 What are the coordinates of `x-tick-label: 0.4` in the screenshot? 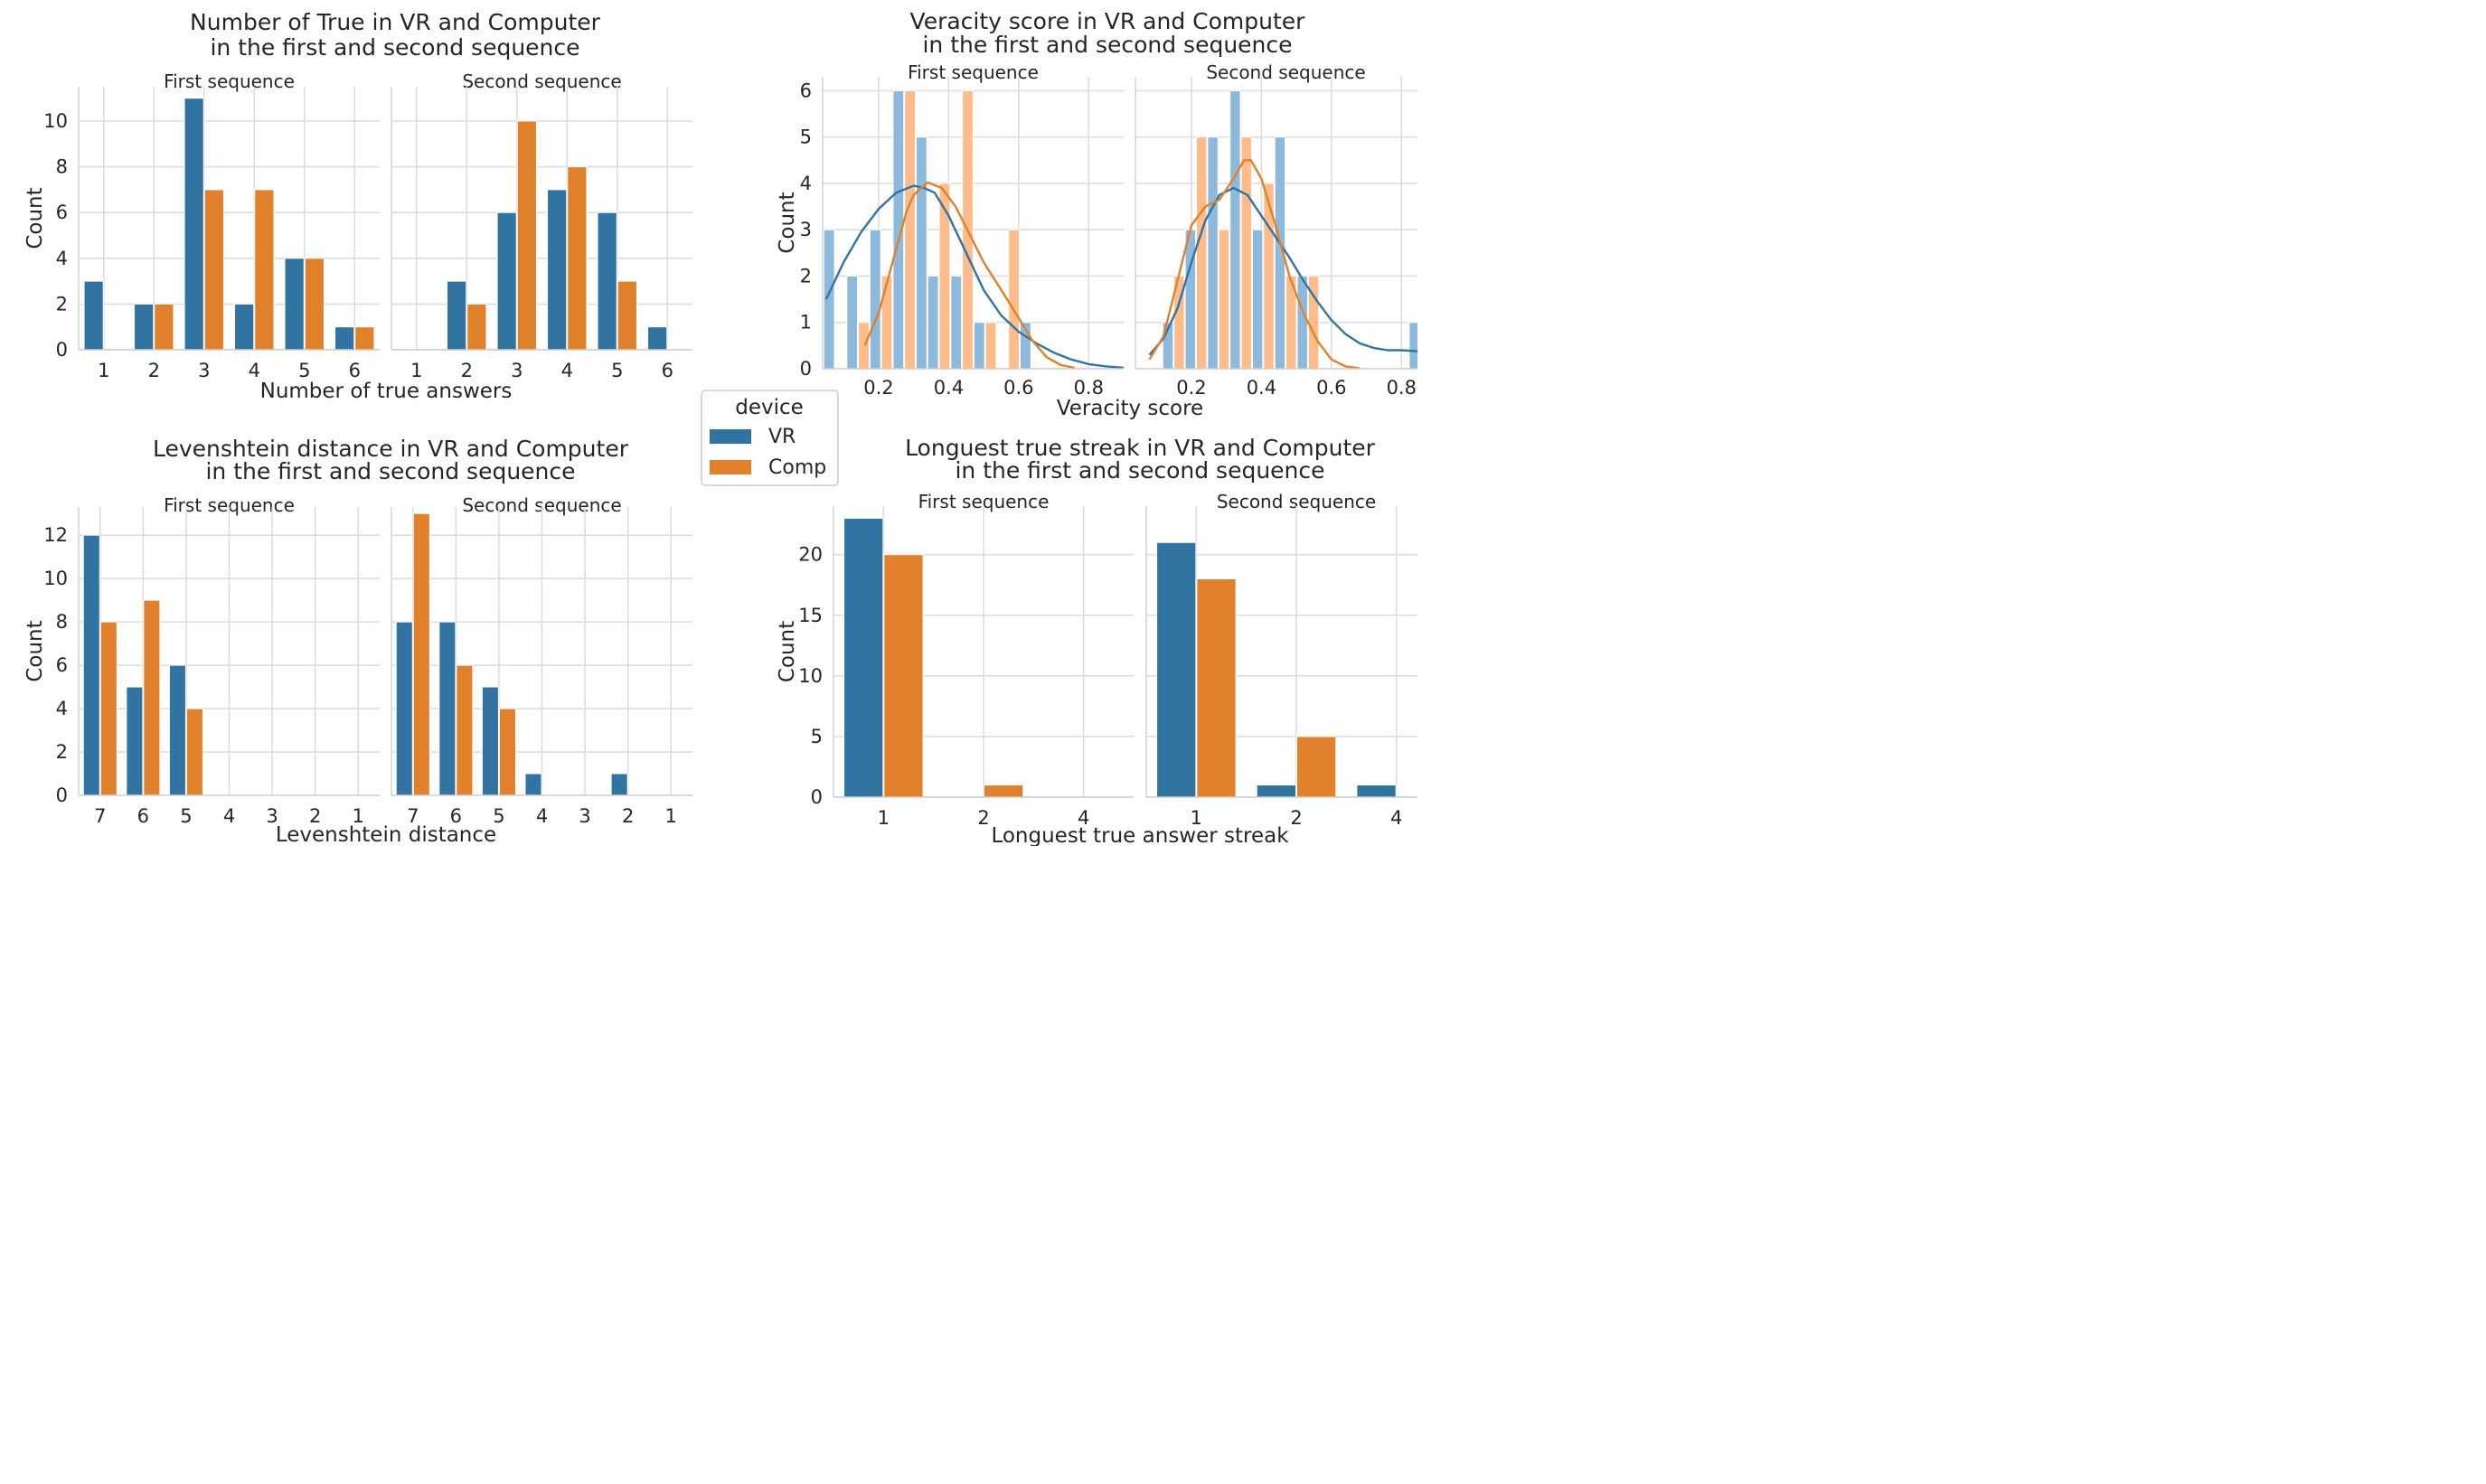 It's located at (949, 388).